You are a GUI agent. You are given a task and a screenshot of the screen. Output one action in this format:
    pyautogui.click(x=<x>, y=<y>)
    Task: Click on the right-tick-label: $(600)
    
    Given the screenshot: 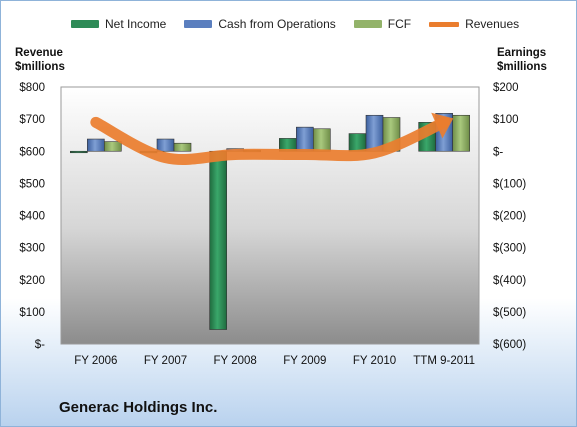 What is the action you would take?
    pyautogui.click(x=509, y=345)
    